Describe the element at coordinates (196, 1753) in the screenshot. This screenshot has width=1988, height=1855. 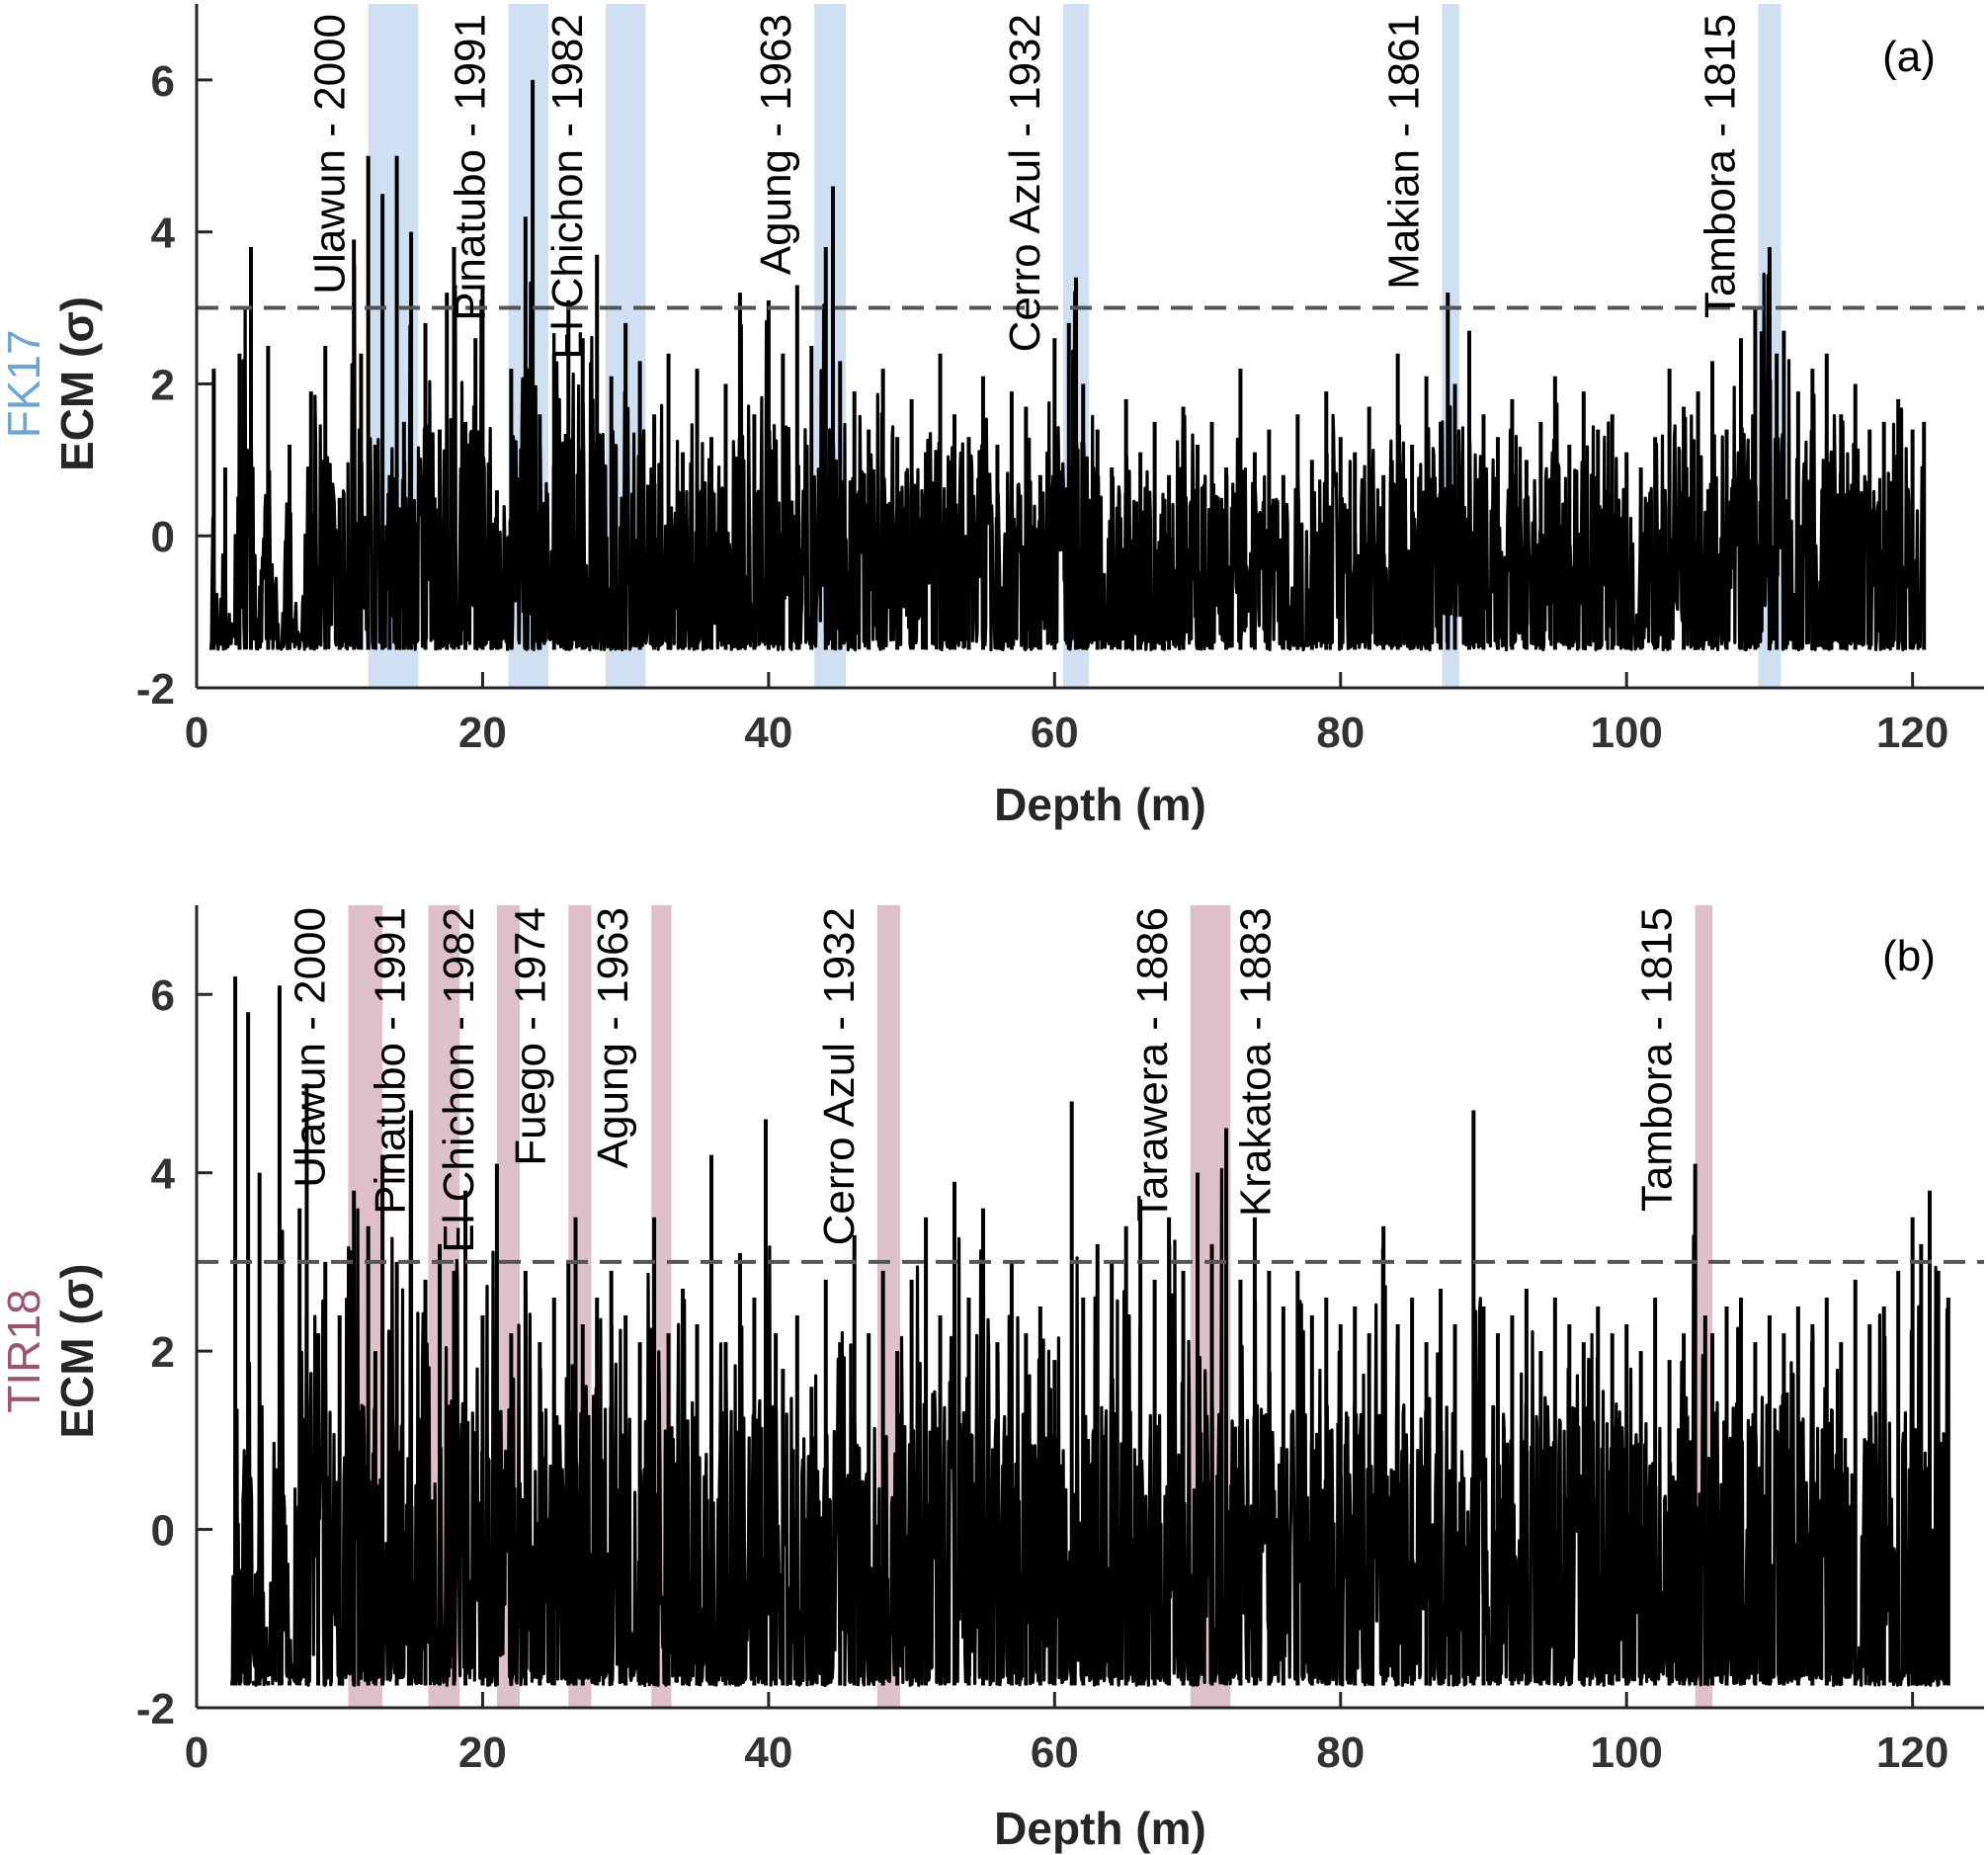
I see `panel-b-xtick-label: 0` at that location.